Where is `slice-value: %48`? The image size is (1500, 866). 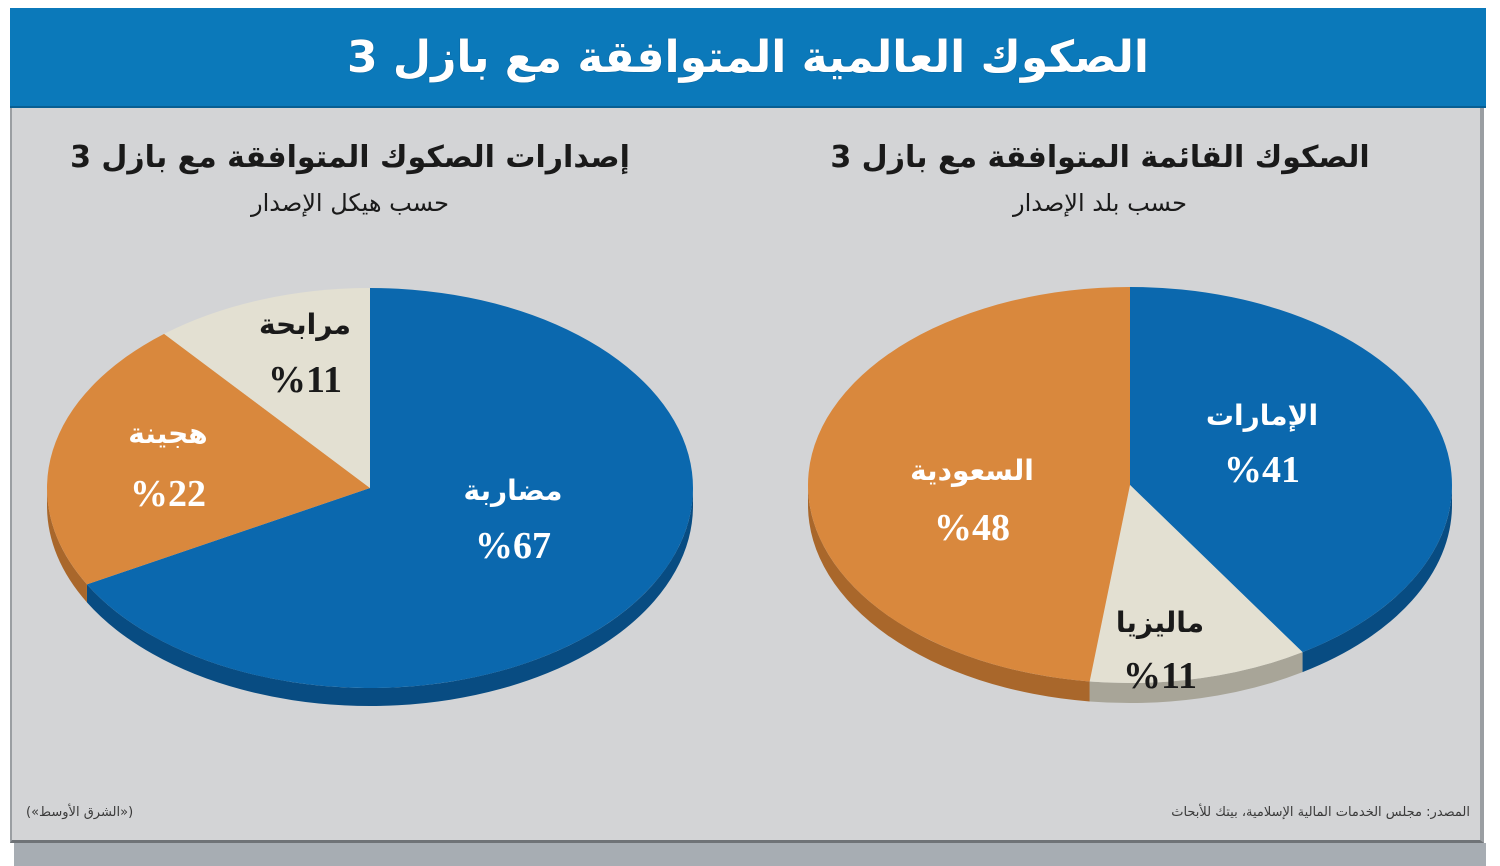
slice-value: %48 is located at coordinates (972, 528).